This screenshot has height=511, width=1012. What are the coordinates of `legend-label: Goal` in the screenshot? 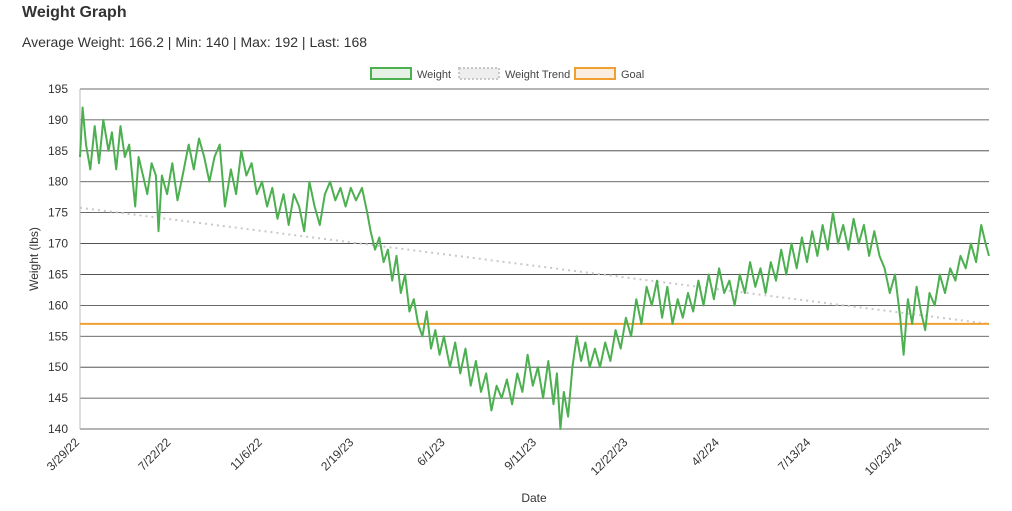 It's located at (632, 75).